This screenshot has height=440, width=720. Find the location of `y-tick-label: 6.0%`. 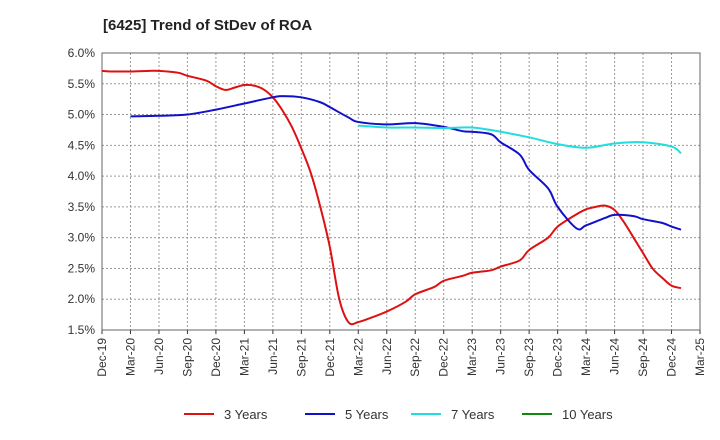

y-tick-label: 6.0% is located at coordinates (82, 53).